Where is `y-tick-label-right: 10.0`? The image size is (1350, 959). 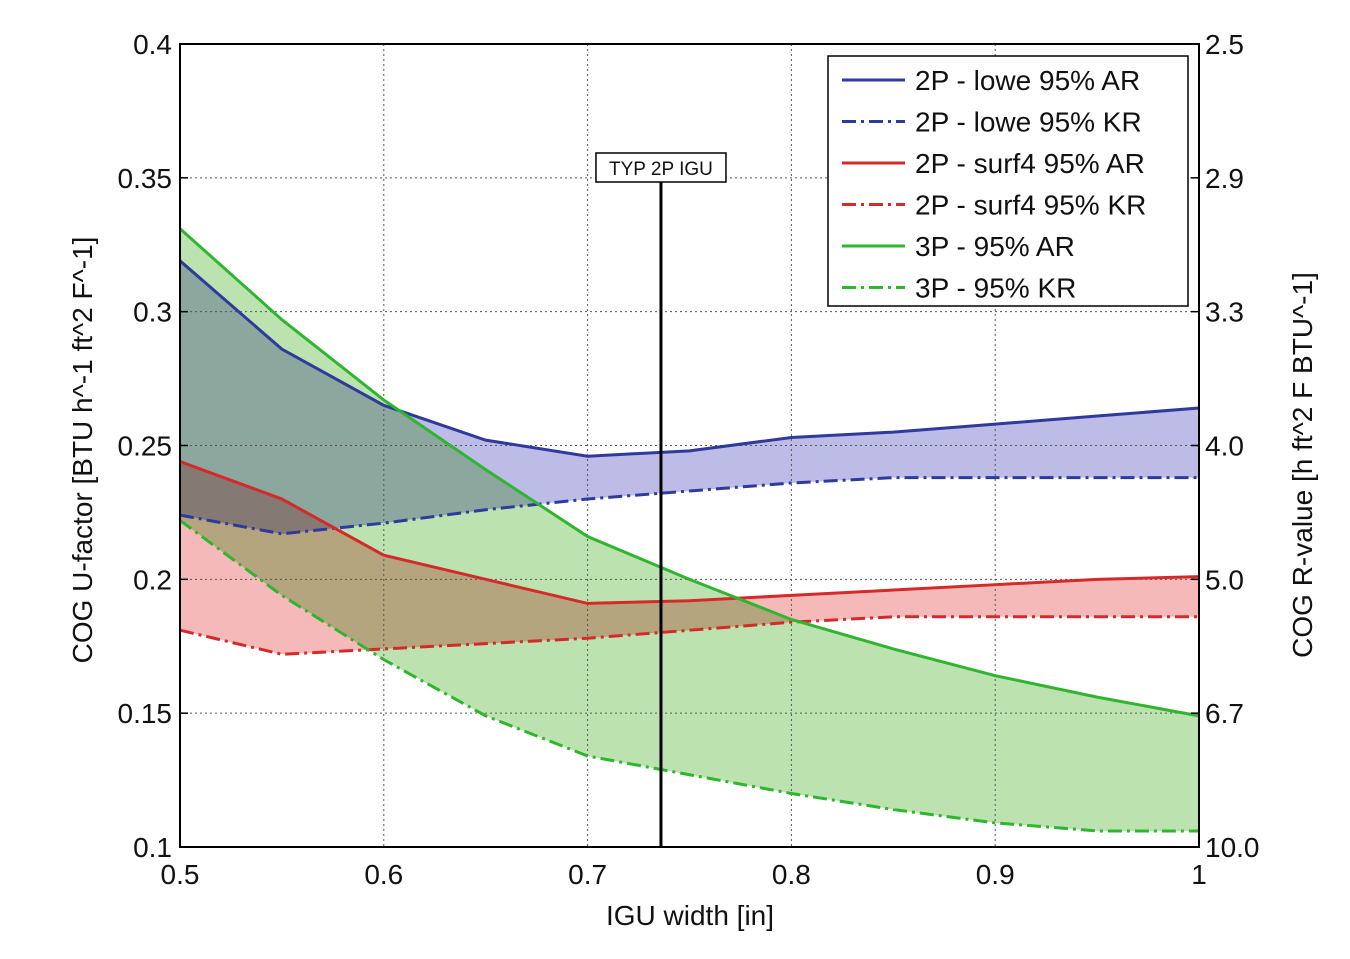
y-tick-label-right: 10.0 is located at coordinates (1232, 847).